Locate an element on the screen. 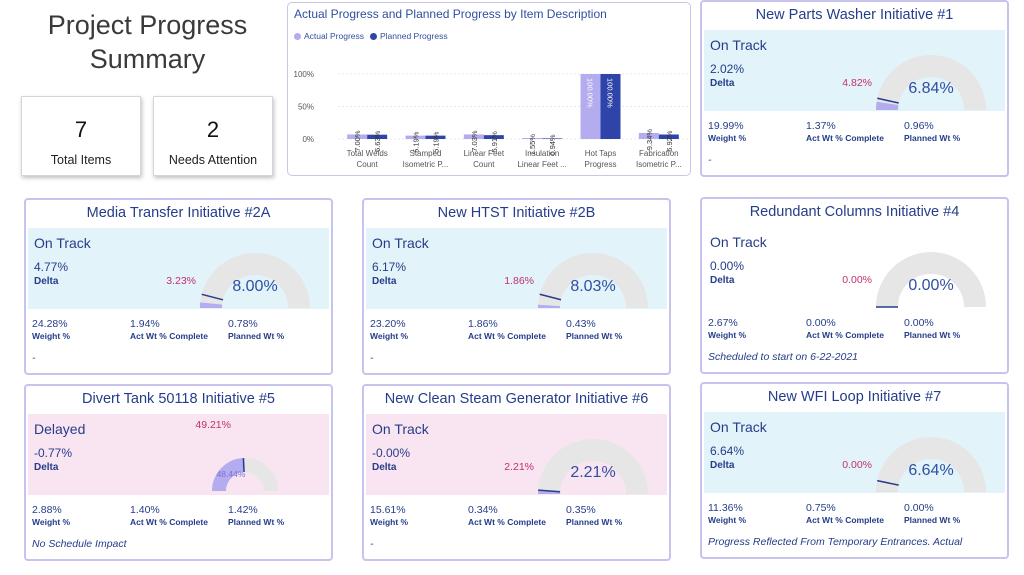 The image size is (1024, 575). x-tick-label: Progress is located at coordinates (600, 164).